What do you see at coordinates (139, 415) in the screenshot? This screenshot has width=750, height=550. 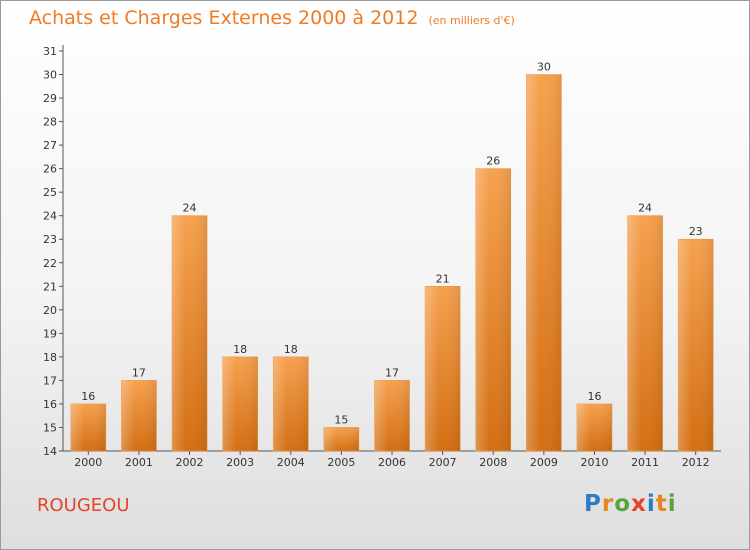 I see `bar-shine-2001` at bounding box center [139, 415].